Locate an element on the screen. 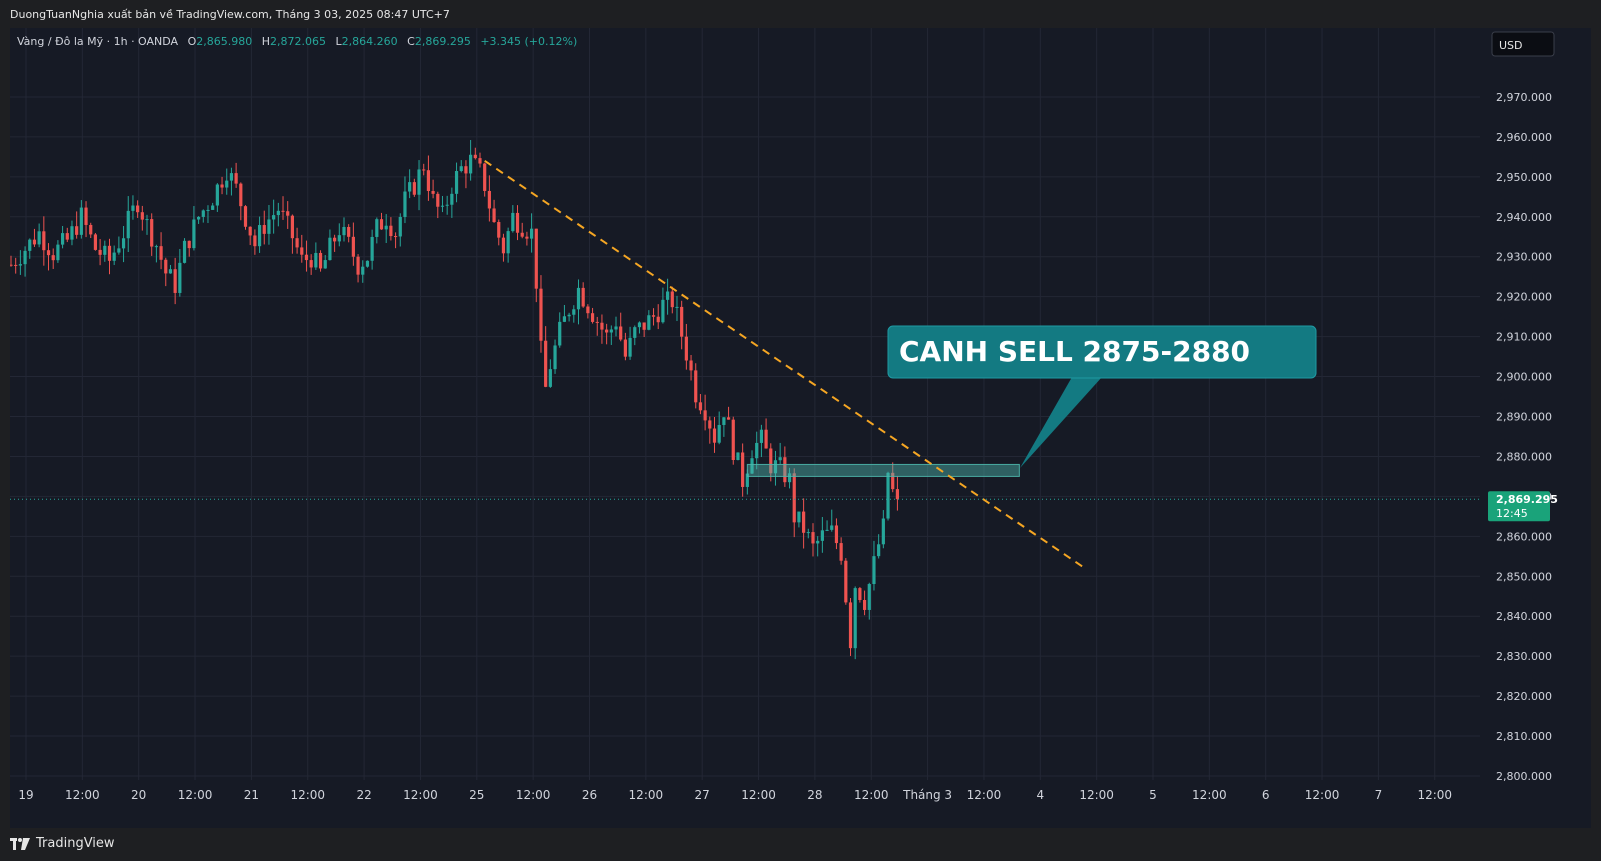 Image resolution: width=1601 pixels, height=861 pixels. legend-c-value: 2,869.295 is located at coordinates (443, 41).